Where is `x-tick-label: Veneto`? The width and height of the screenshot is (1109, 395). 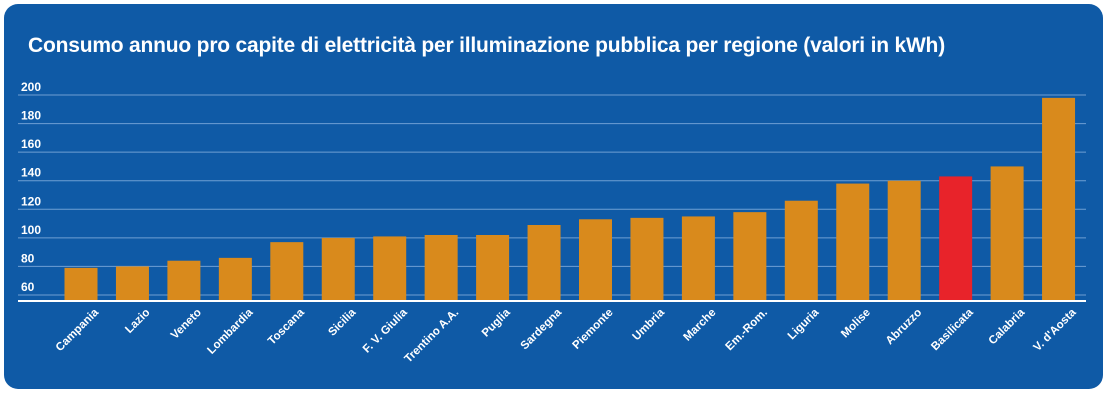
x-tick-label: Veneto is located at coordinates (186, 324).